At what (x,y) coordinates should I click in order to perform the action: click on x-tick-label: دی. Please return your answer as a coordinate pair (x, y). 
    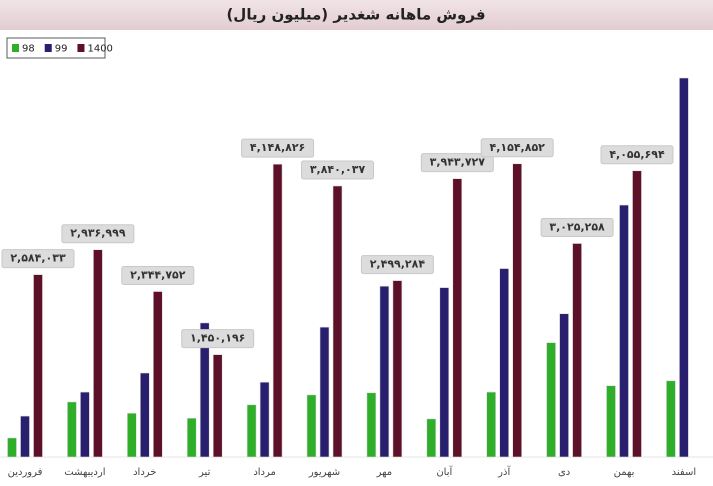
    Looking at the image, I should click on (564, 472).